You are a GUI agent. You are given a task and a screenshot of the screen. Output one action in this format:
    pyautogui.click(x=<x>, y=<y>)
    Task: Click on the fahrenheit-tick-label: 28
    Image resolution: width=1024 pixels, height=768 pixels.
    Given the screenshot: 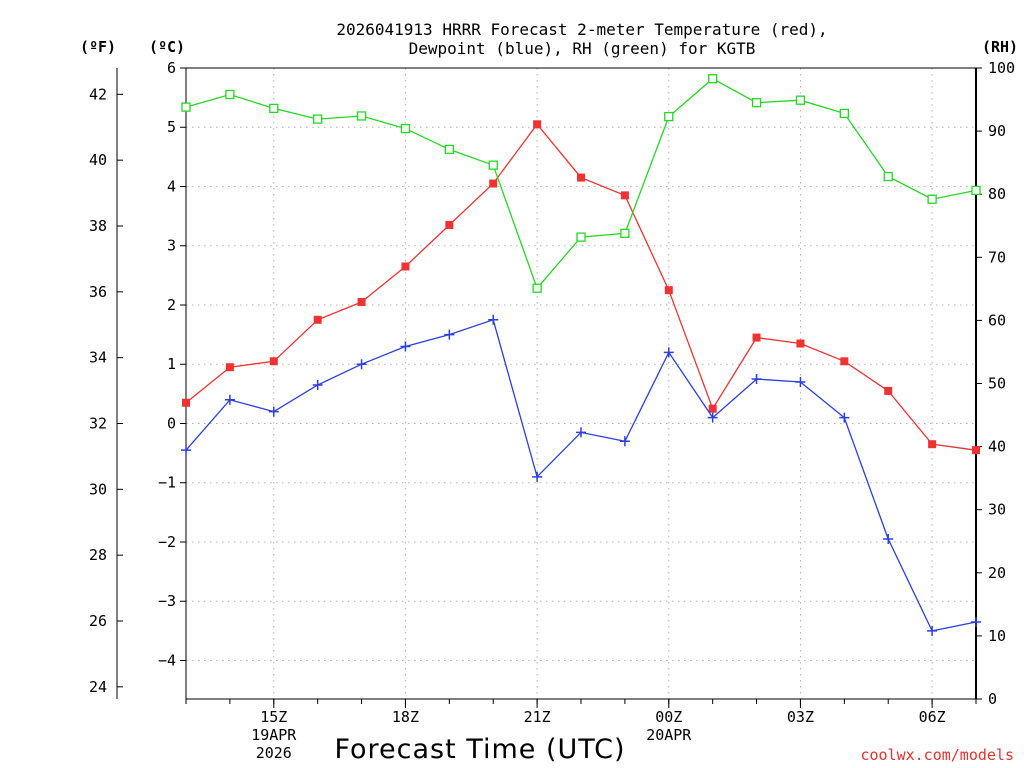 What is the action you would take?
    pyautogui.click(x=98, y=555)
    